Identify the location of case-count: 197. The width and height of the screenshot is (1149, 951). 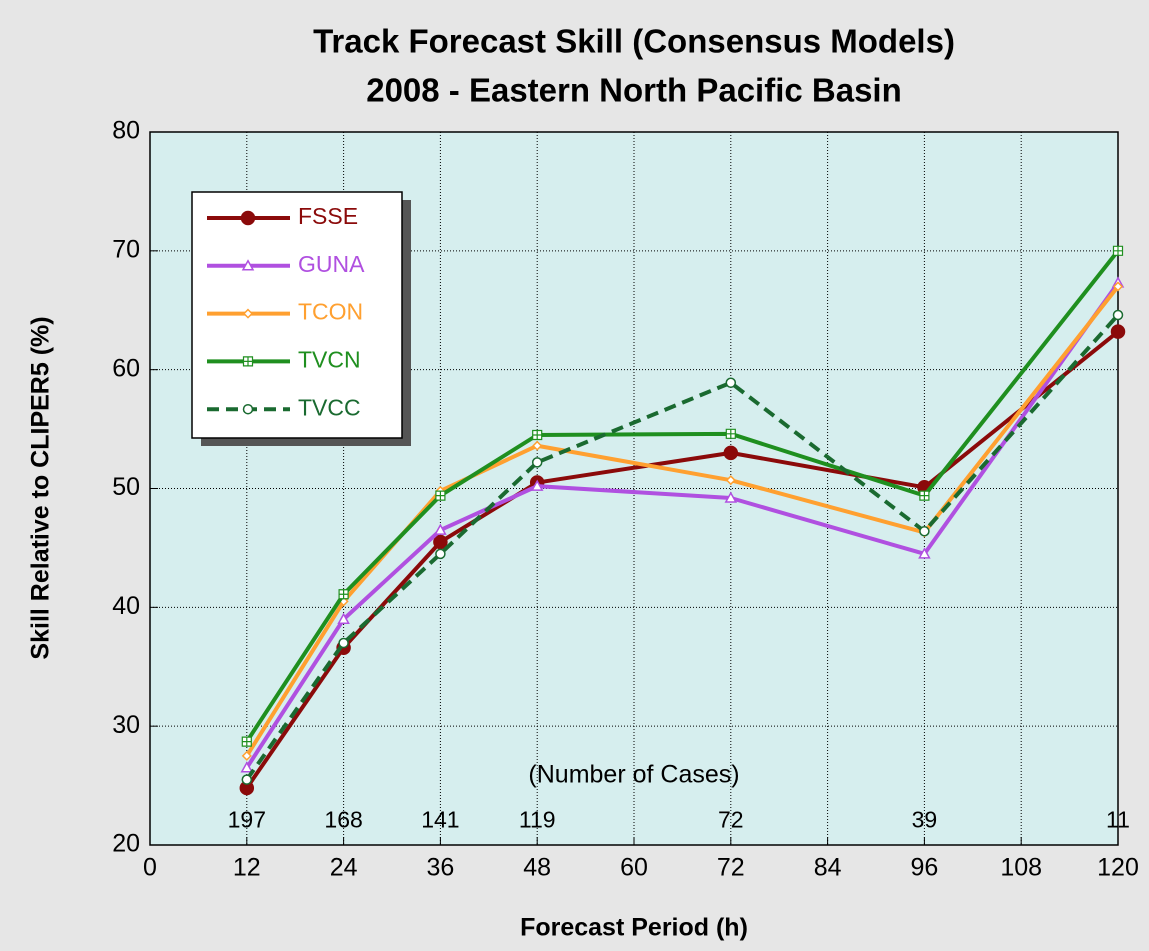
(247, 819).